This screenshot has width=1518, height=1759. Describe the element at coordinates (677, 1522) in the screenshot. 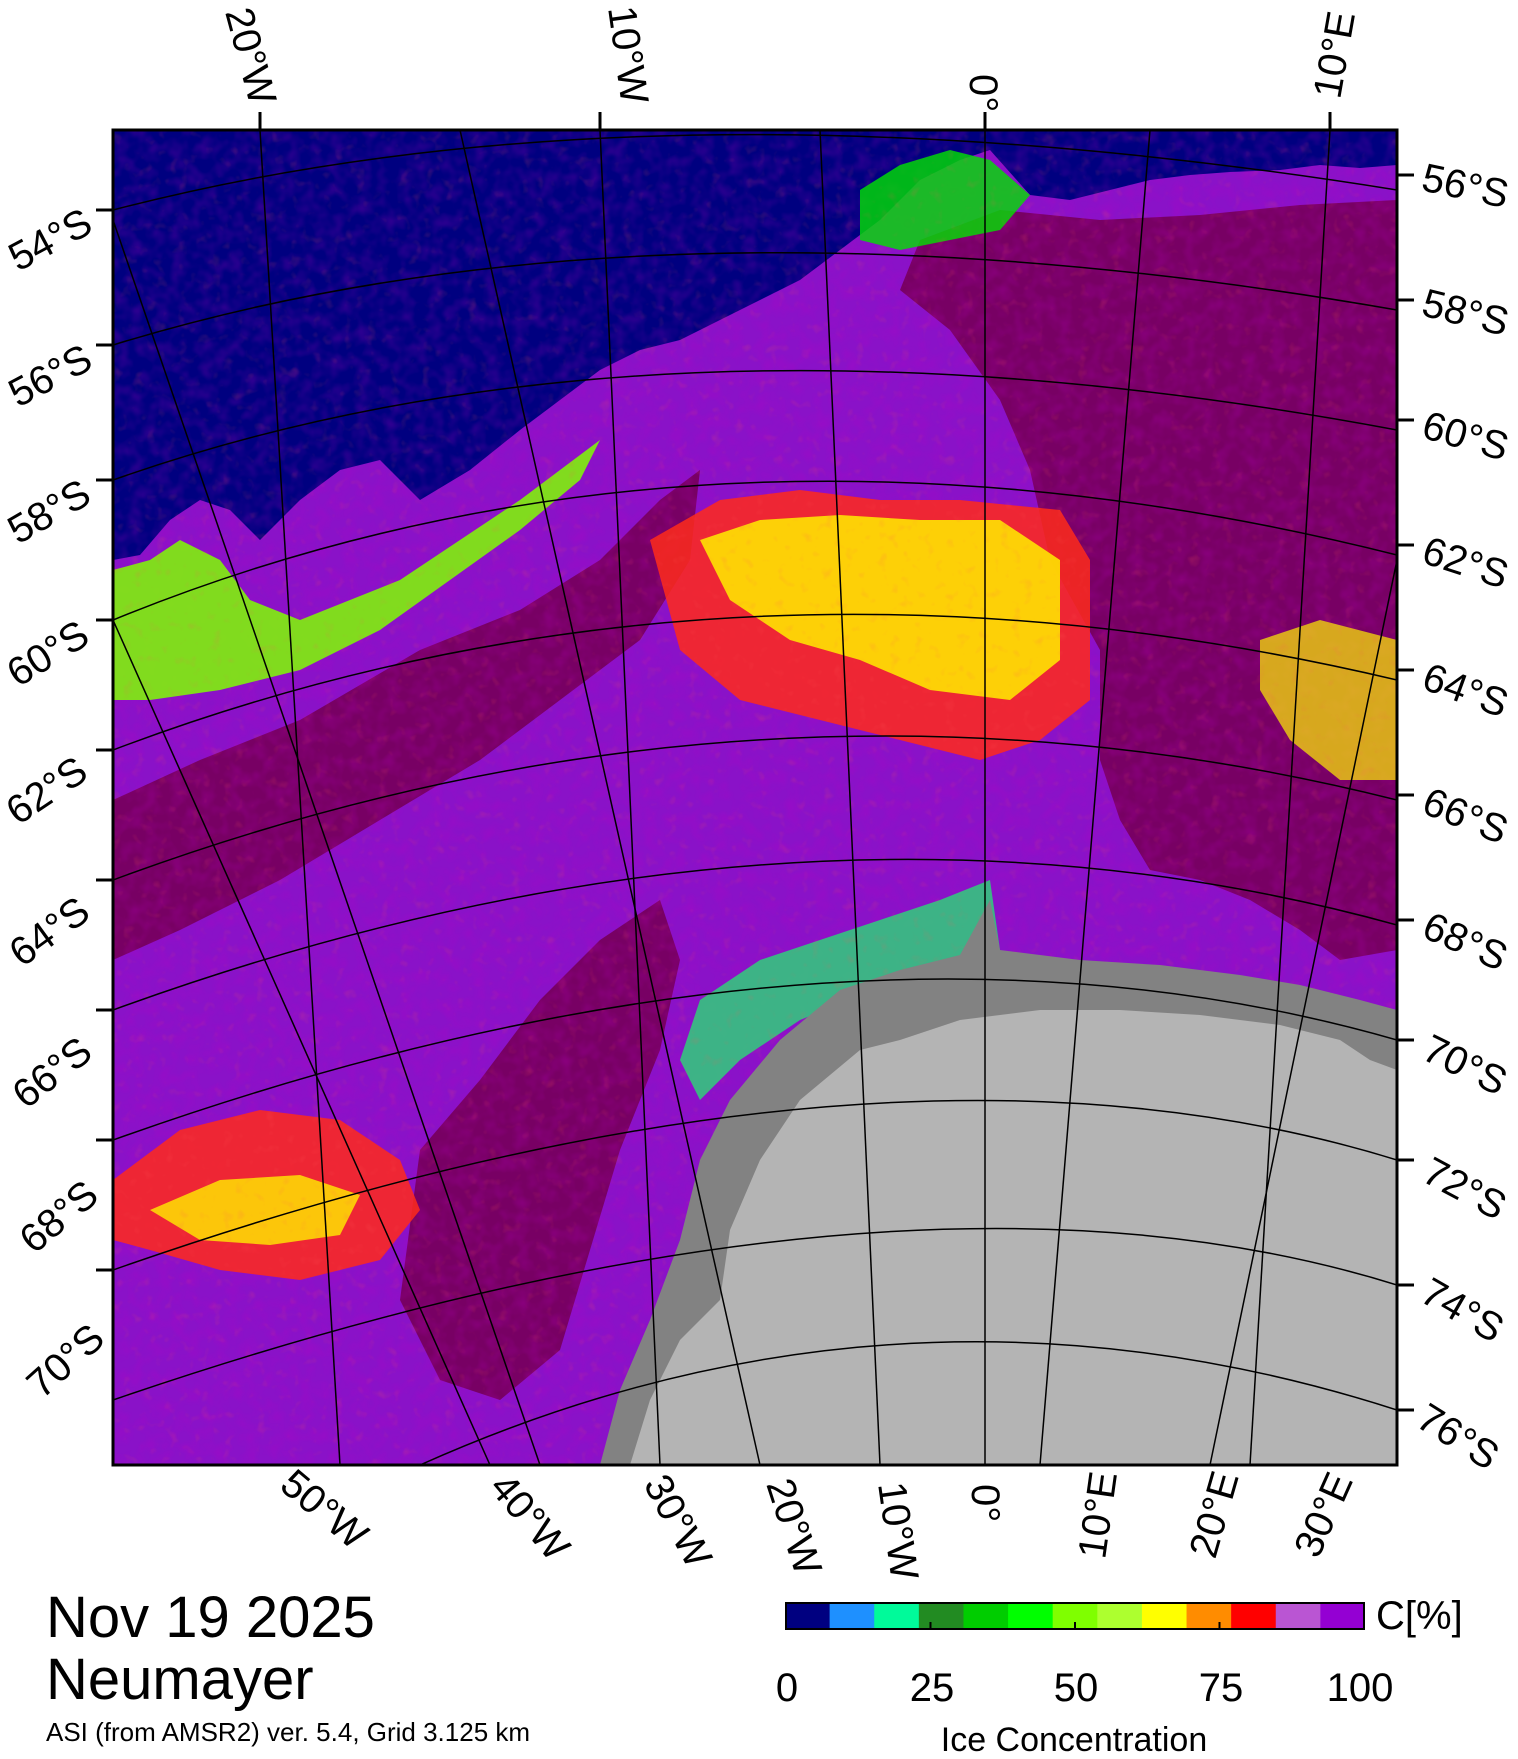

I see `lon-label-bottom: 30°W` at that location.